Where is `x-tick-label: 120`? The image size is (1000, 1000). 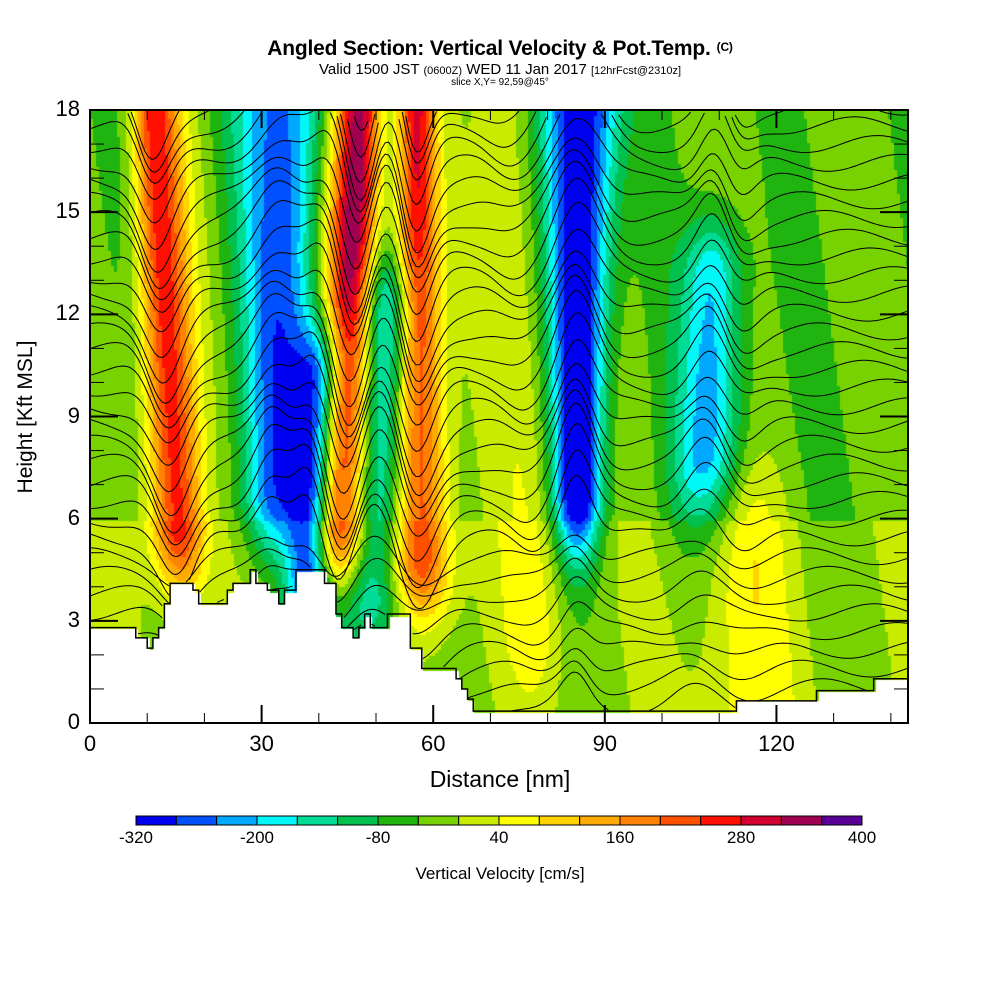
x-tick-label: 120 is located at coordinates (776, 743).